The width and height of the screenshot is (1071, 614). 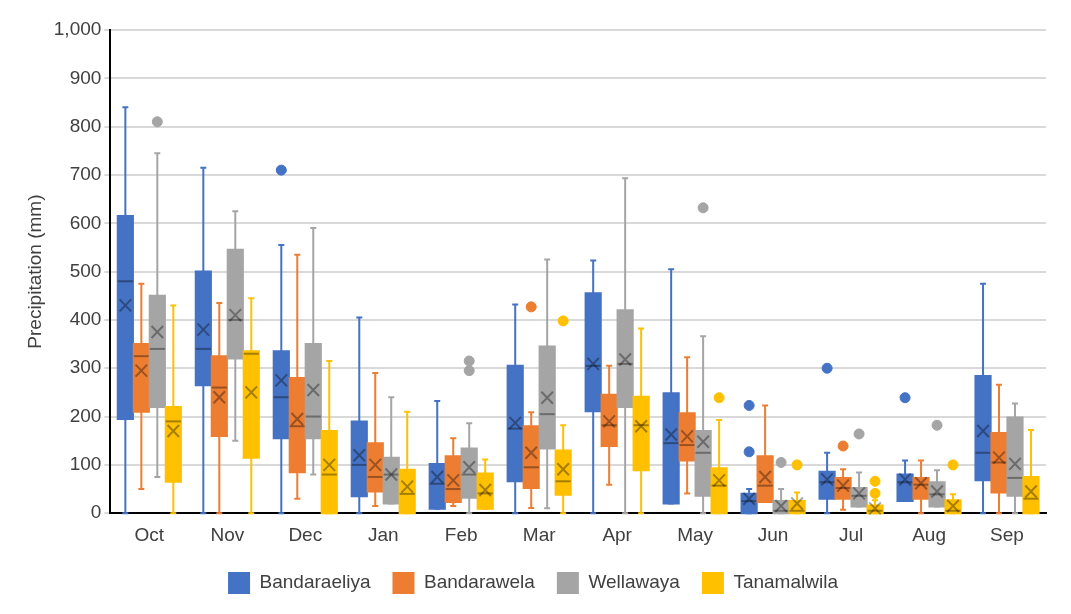 I want to click on x-tick-label: Oct, so click(x=149, y=534).